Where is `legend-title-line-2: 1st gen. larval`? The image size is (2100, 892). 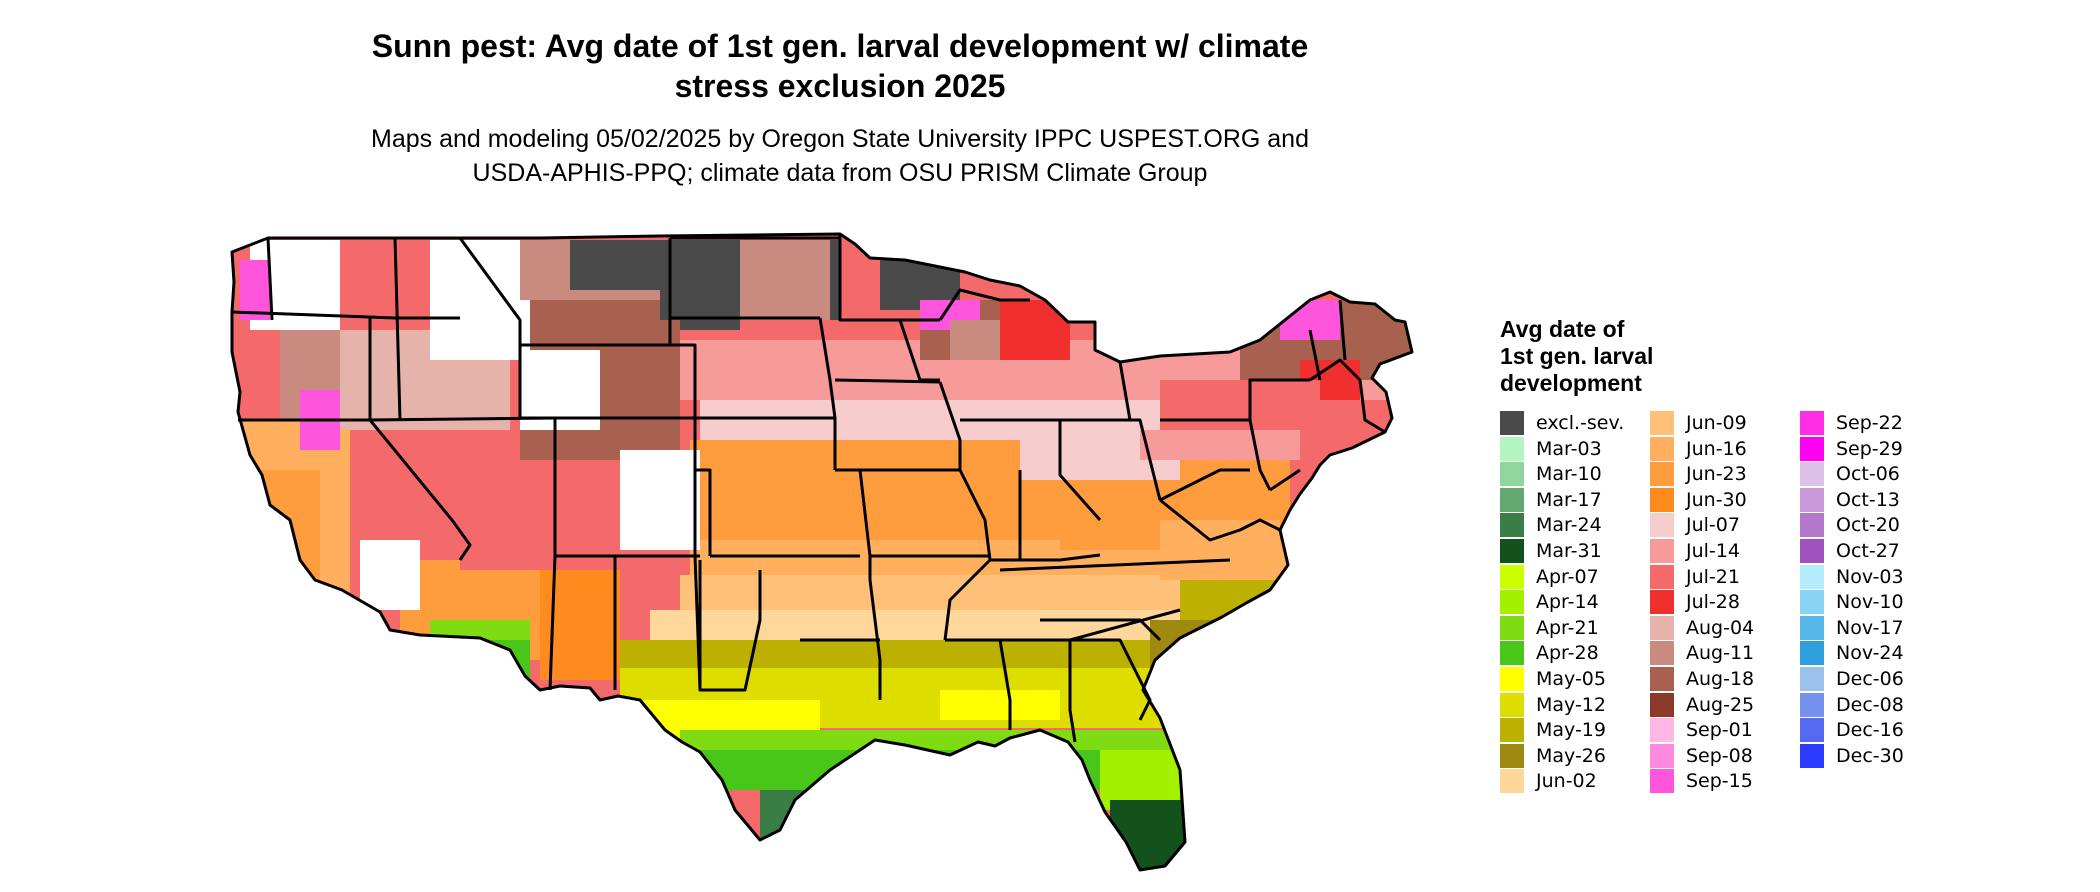
legend-title-line-2: 1st gen. larval is located at coordinates (1577, 356).